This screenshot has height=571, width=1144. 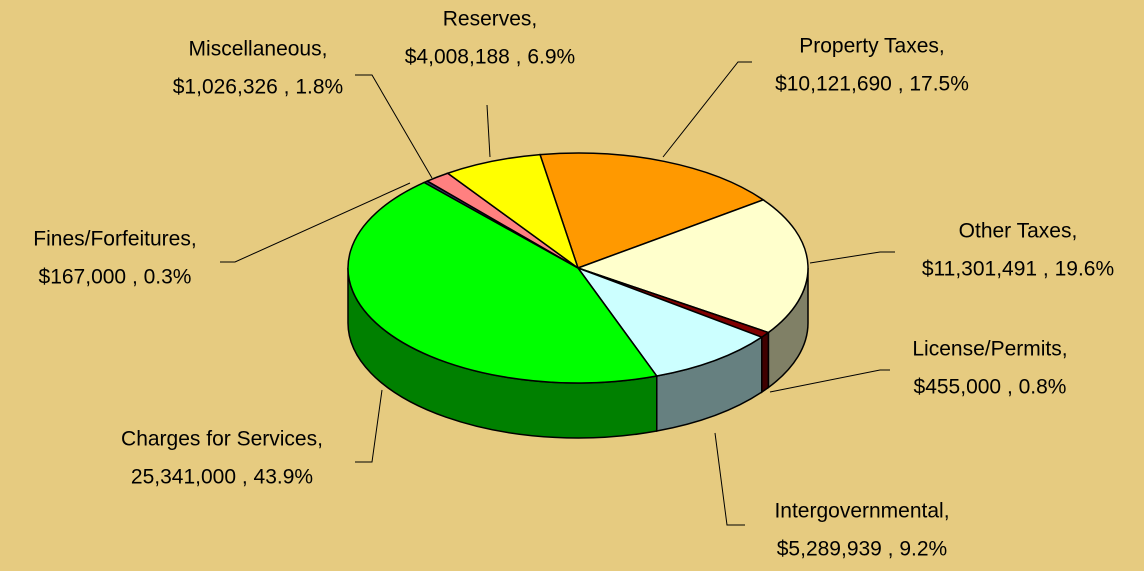 I want to click on slice-label: Property Taxes,, so click(x=872, y=46).